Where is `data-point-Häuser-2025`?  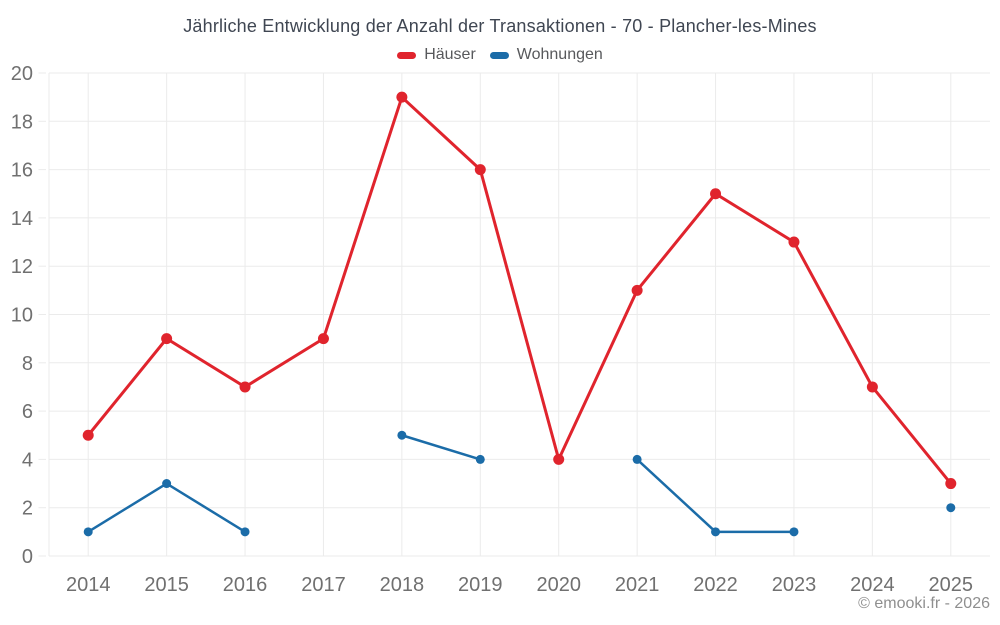 data-point-Häuser-2025 is located at coordinates (951, 484).